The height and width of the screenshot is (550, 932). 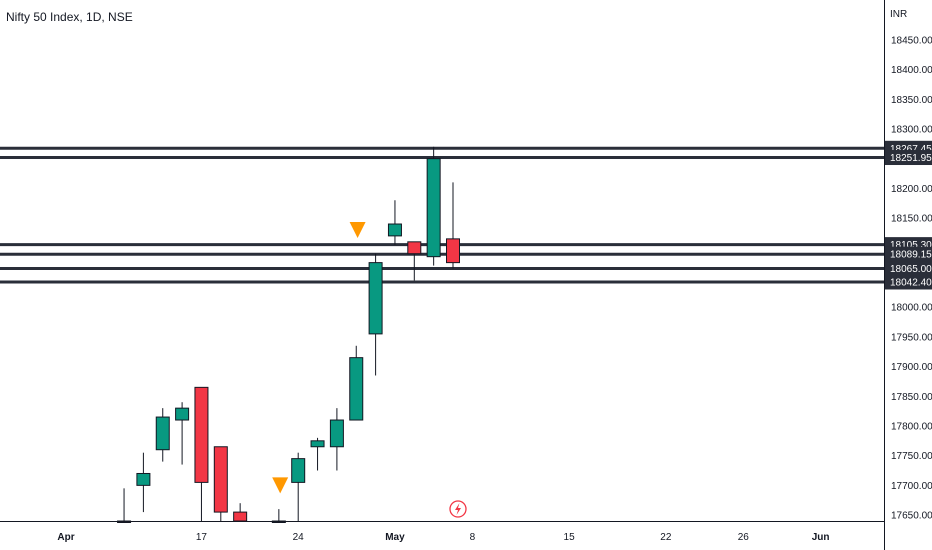 I want to click on lightning-icon, so click(x=458, y=509).